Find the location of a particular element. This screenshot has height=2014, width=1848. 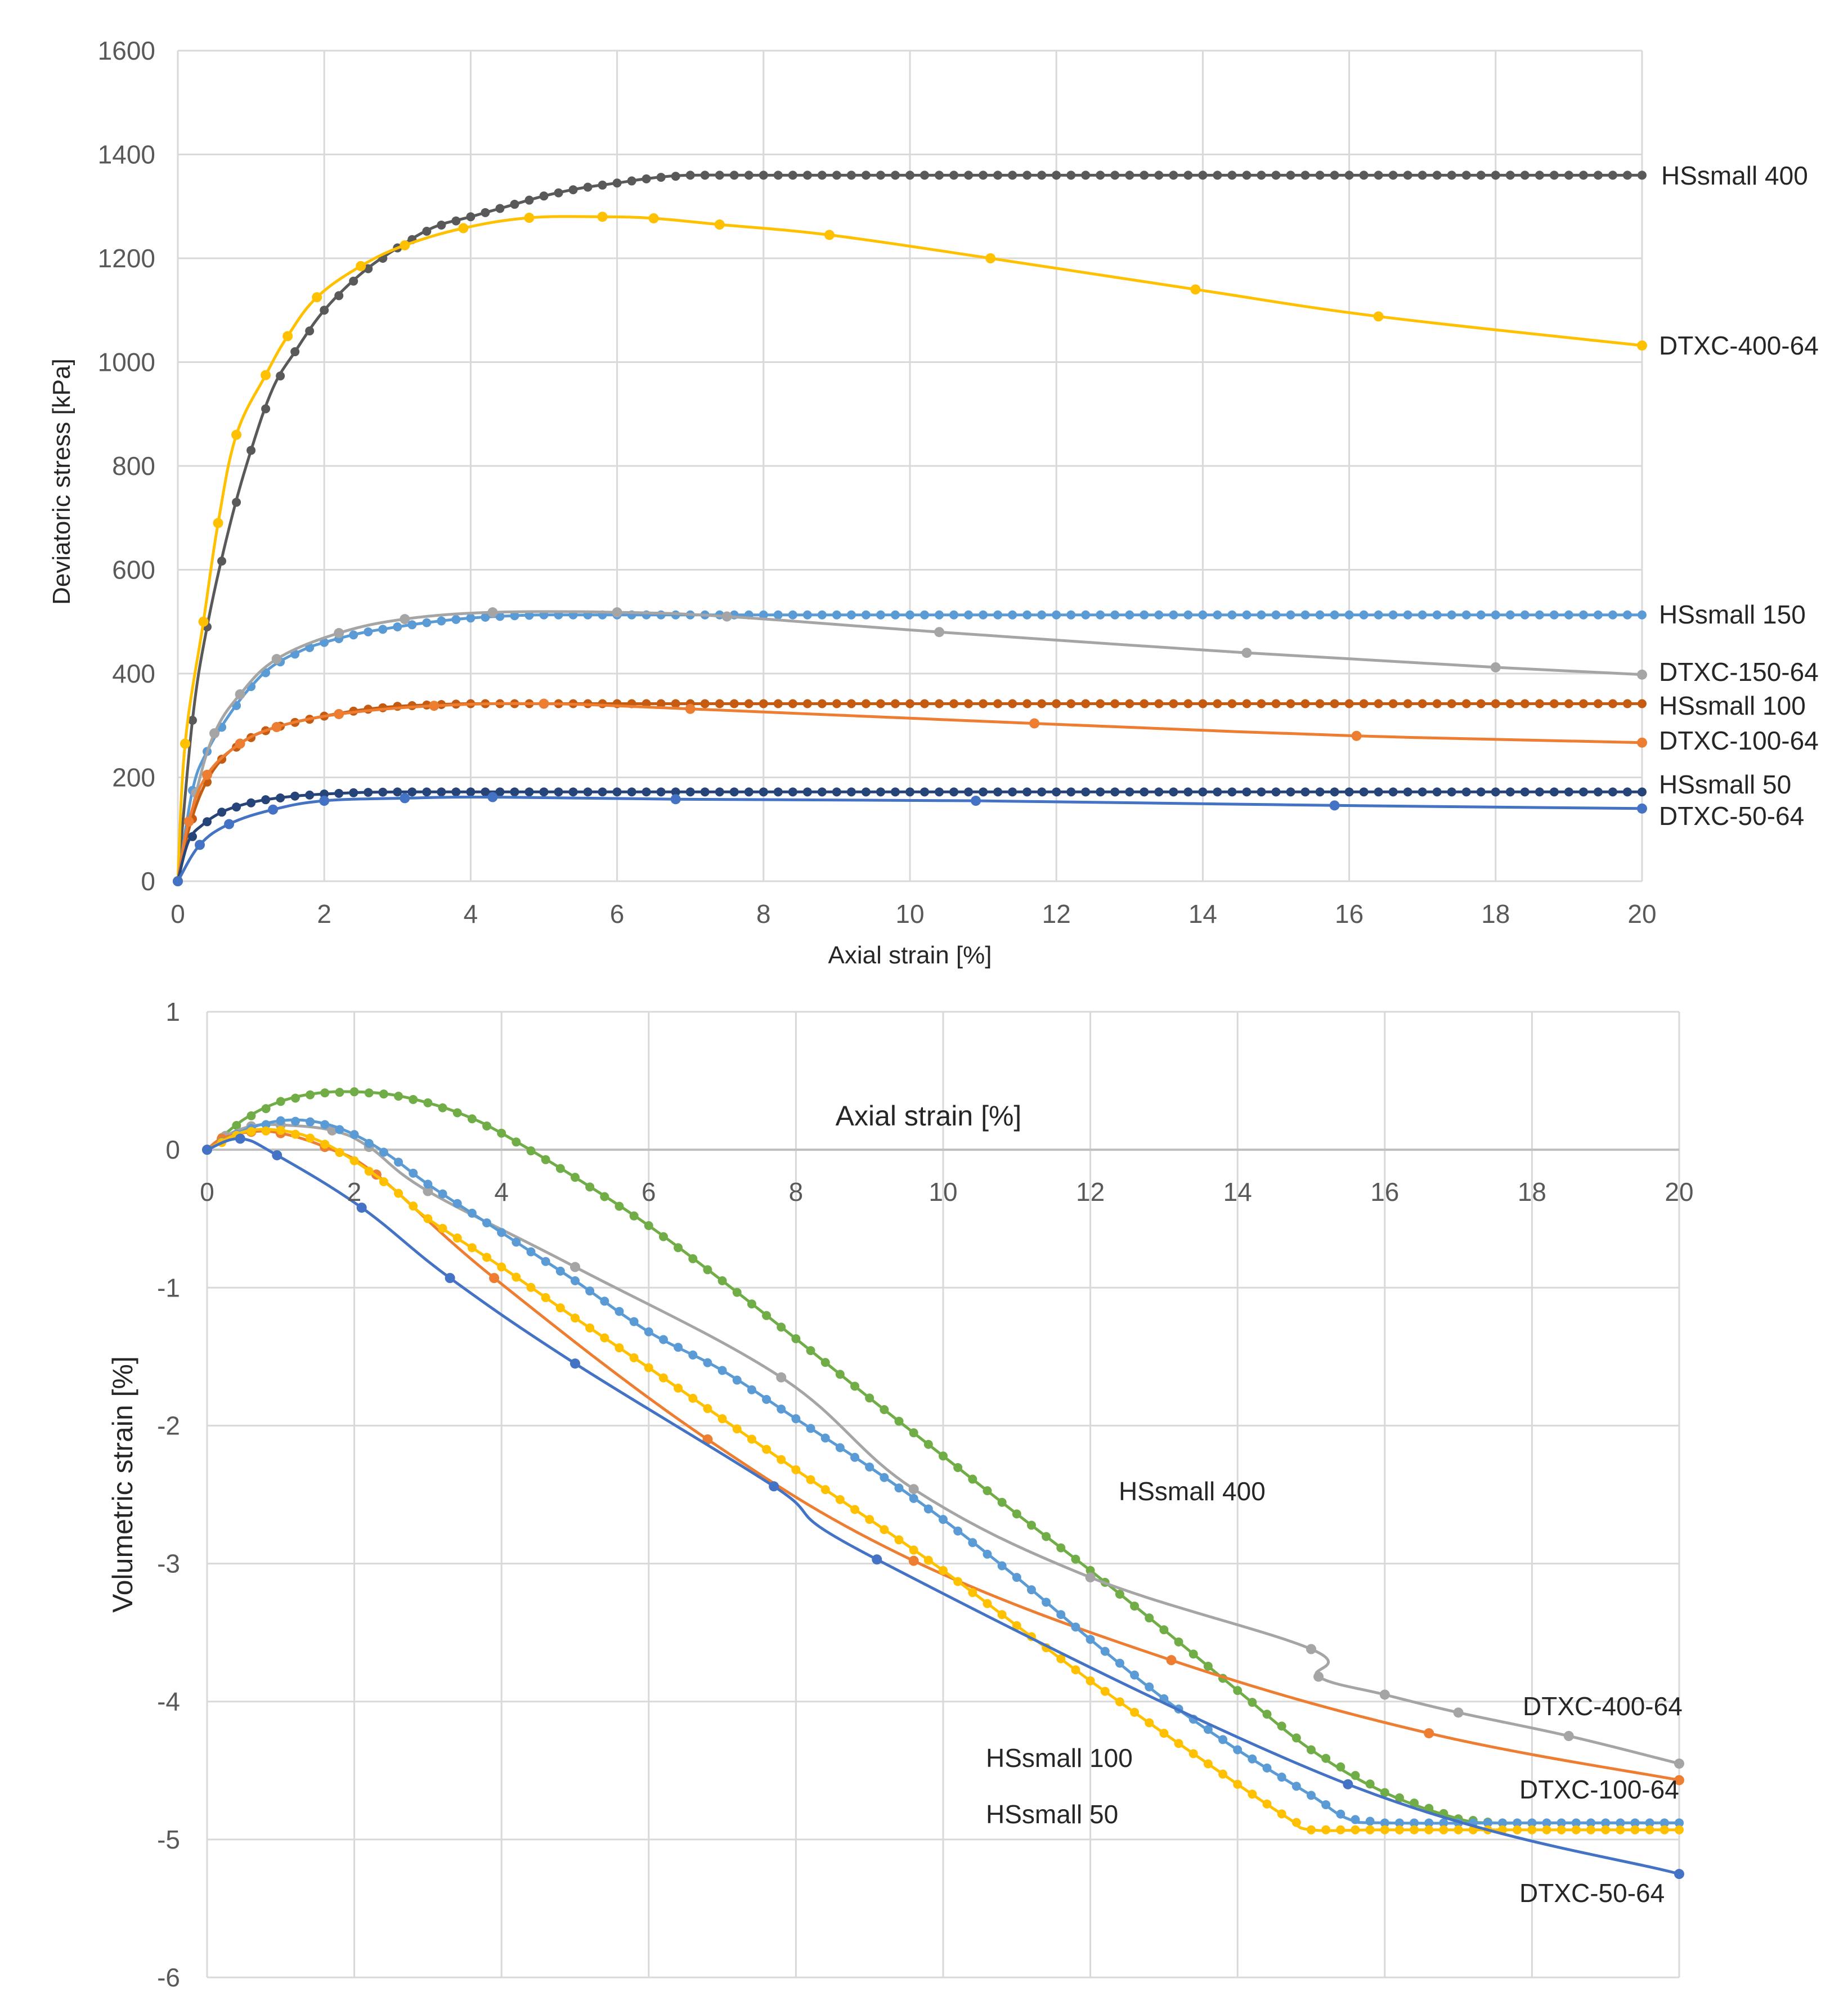

chart1-y-tick-label: 0 is located at coordinates (148, 881).